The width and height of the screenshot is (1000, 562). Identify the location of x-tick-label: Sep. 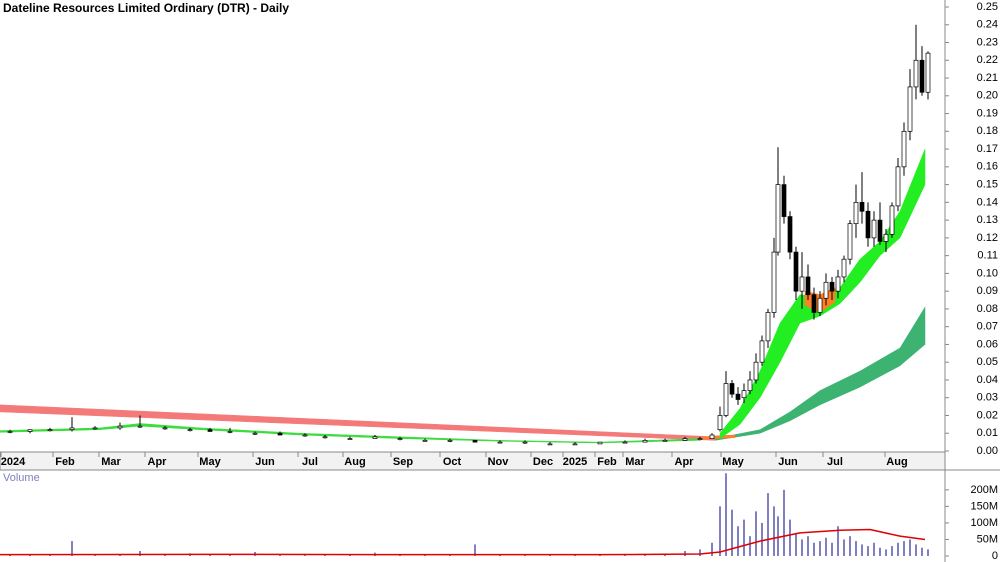
(403, 462).